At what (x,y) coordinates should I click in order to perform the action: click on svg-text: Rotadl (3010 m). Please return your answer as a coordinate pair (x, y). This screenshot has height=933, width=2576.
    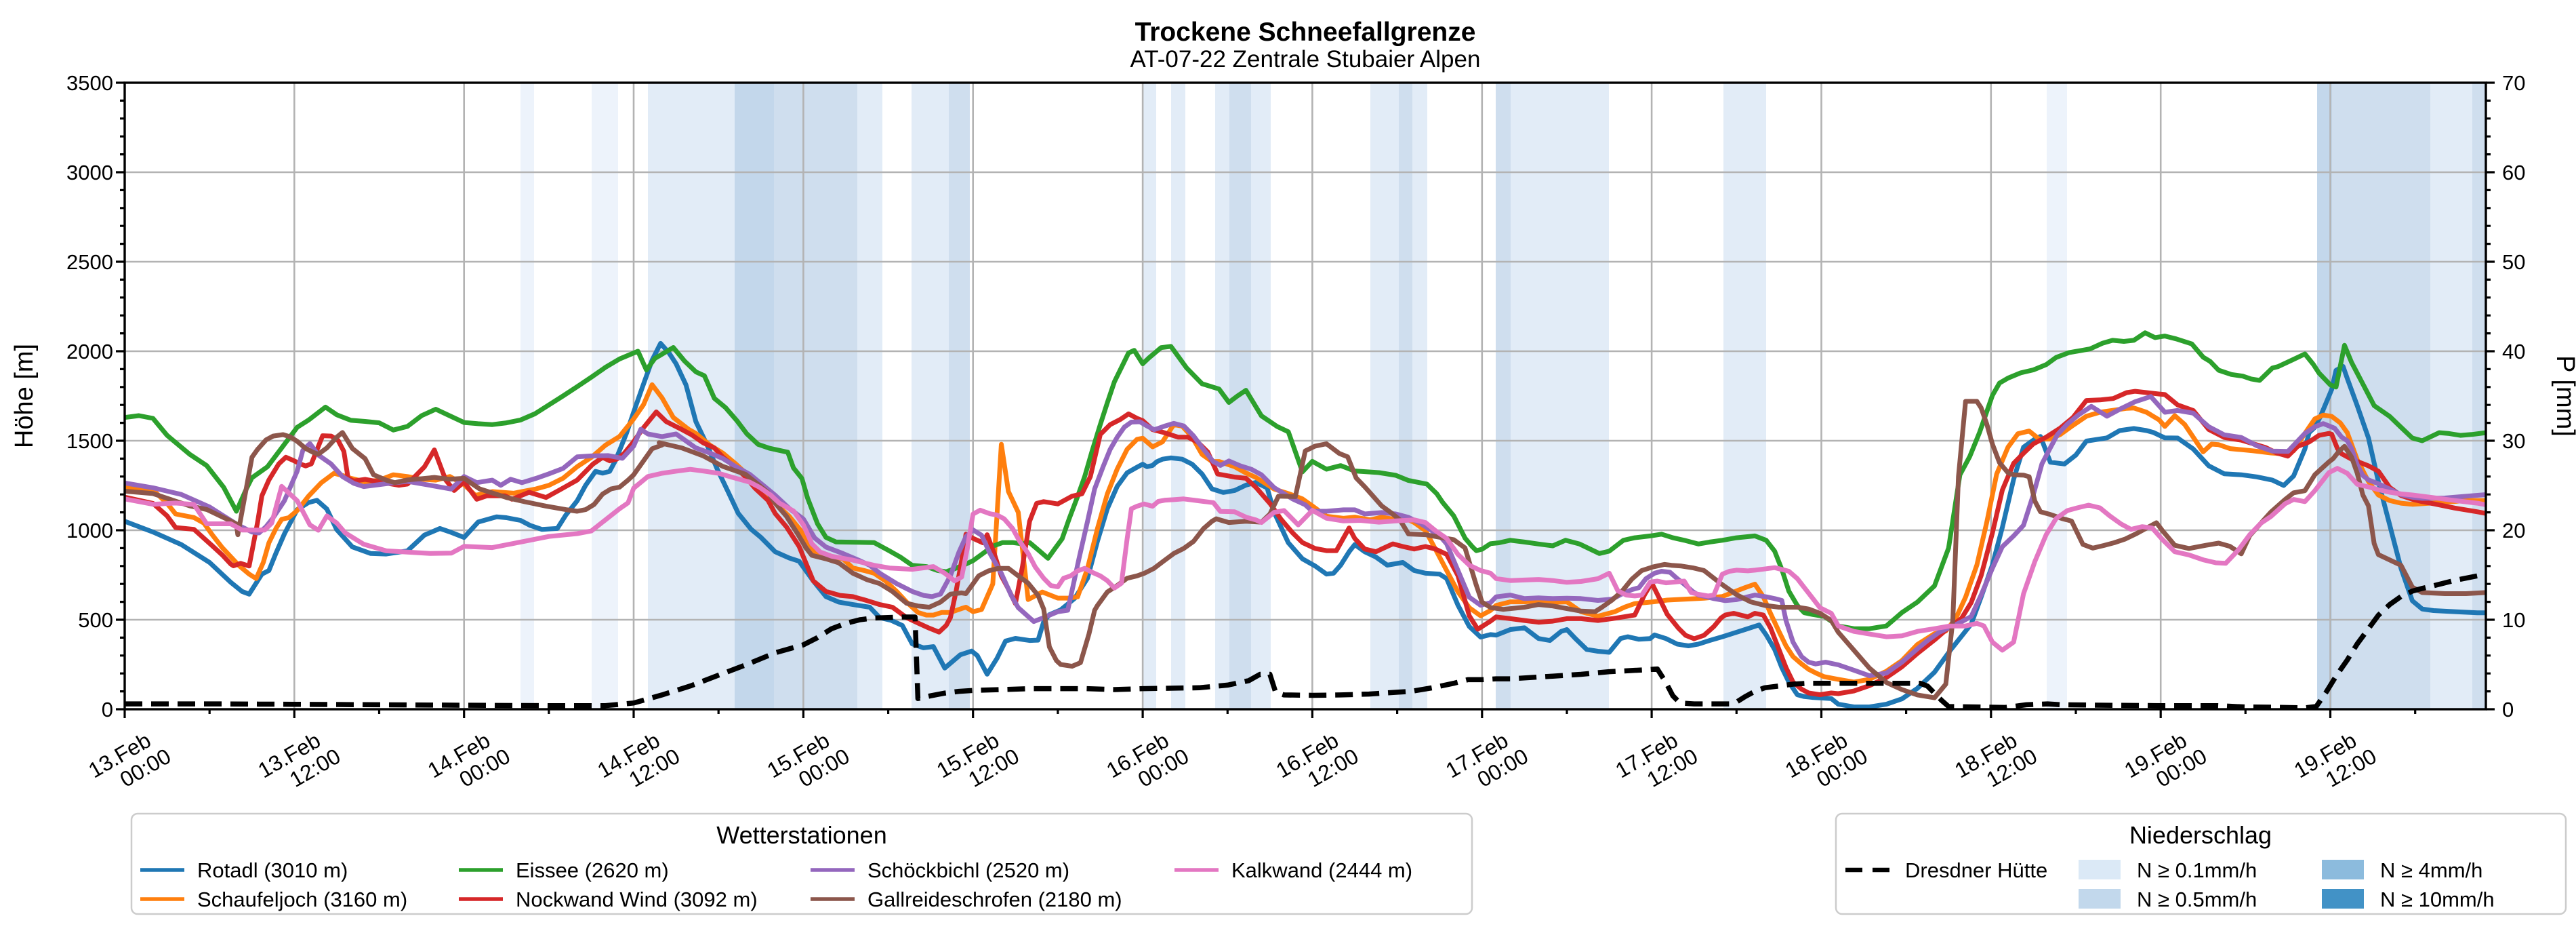
    Looking at the image, I should click on (273, 870).